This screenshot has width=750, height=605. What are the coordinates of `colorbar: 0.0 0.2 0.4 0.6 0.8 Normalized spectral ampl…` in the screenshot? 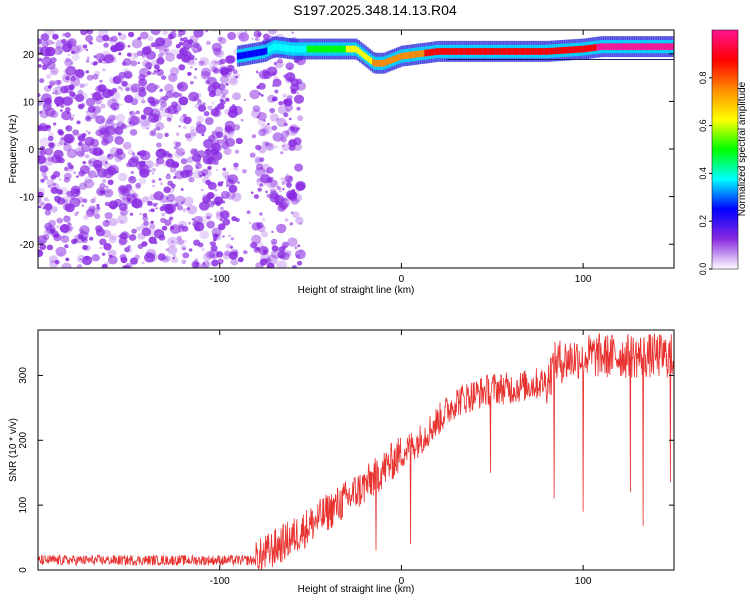 It's located at (723, 152).